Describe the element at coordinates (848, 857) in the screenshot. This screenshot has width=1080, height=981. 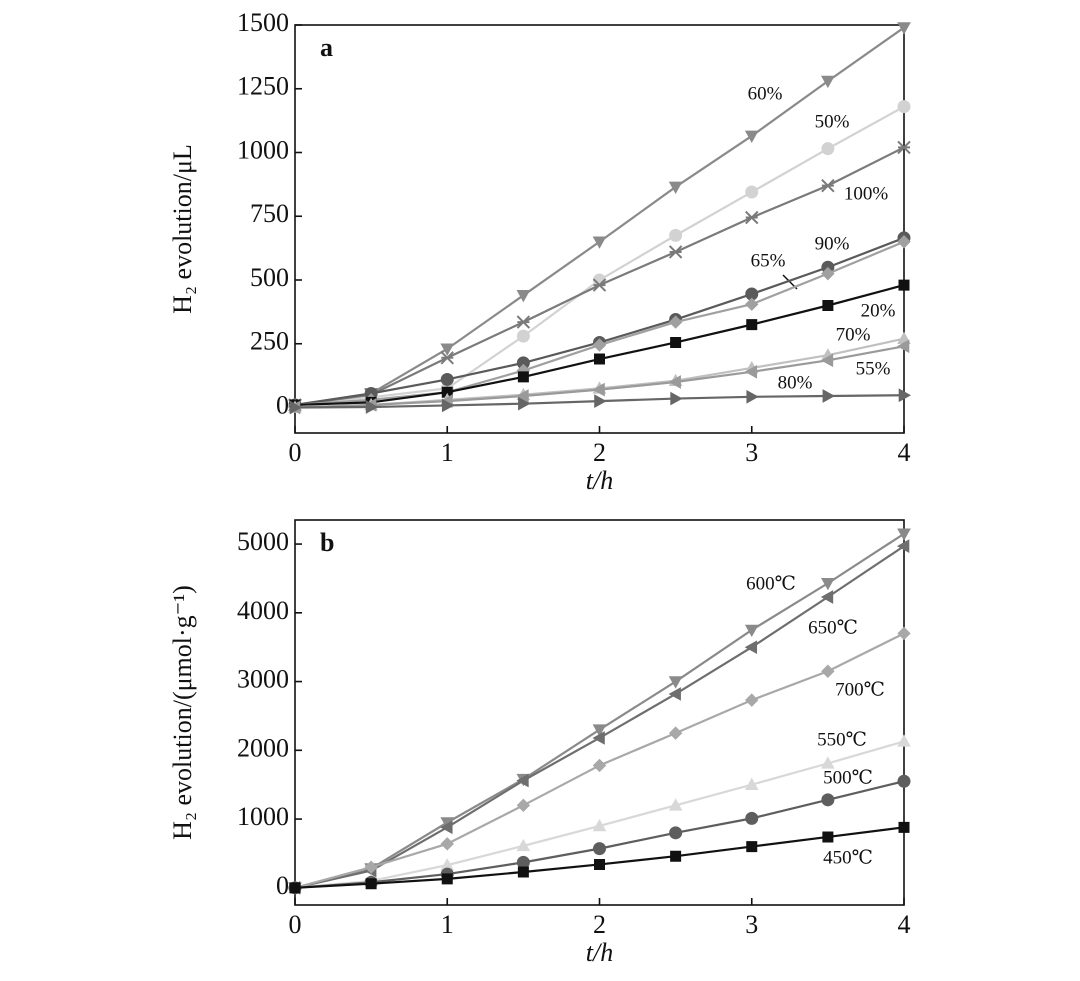
I see `series-label: 450℃` at that location.